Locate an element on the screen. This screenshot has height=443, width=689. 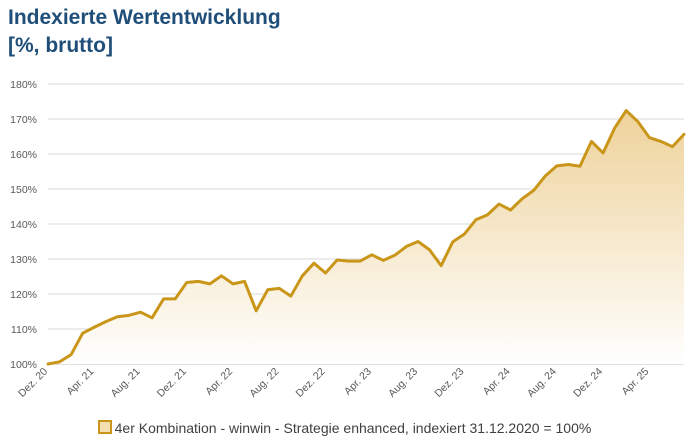
chart-title: Indexierte Wertentwicklung [%, brutto] is located at coordinates (144, 32).